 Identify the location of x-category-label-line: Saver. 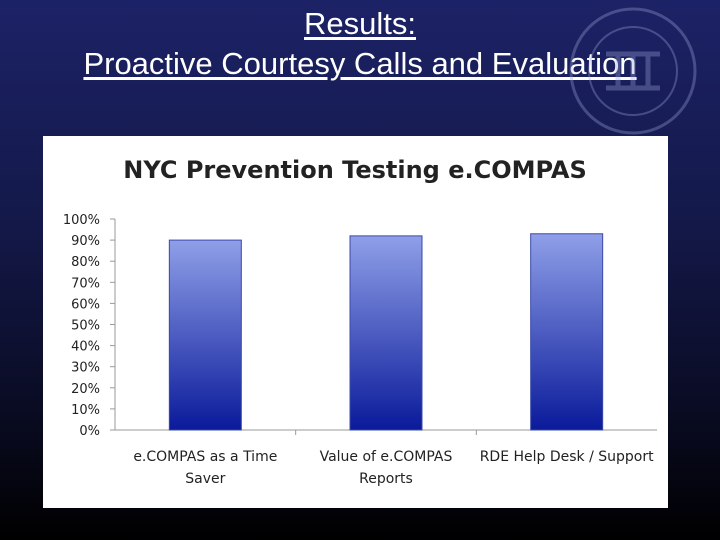
(205, 479).